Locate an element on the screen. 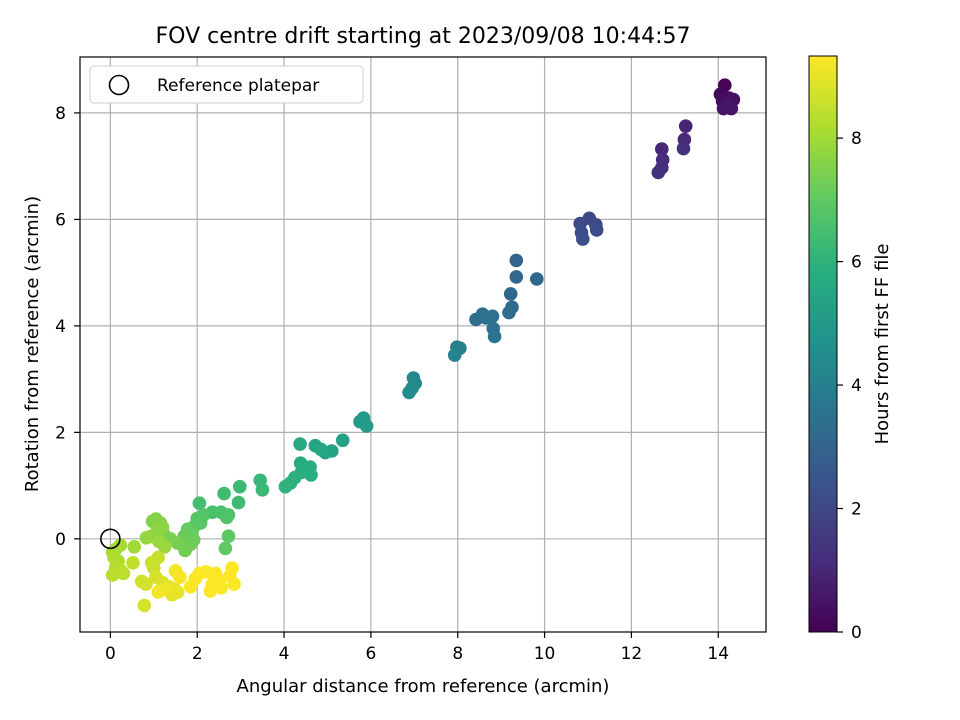 The height and width of the screenshot is (720, 960). y-tick-label: 6 is located at coordinates (60, 220).